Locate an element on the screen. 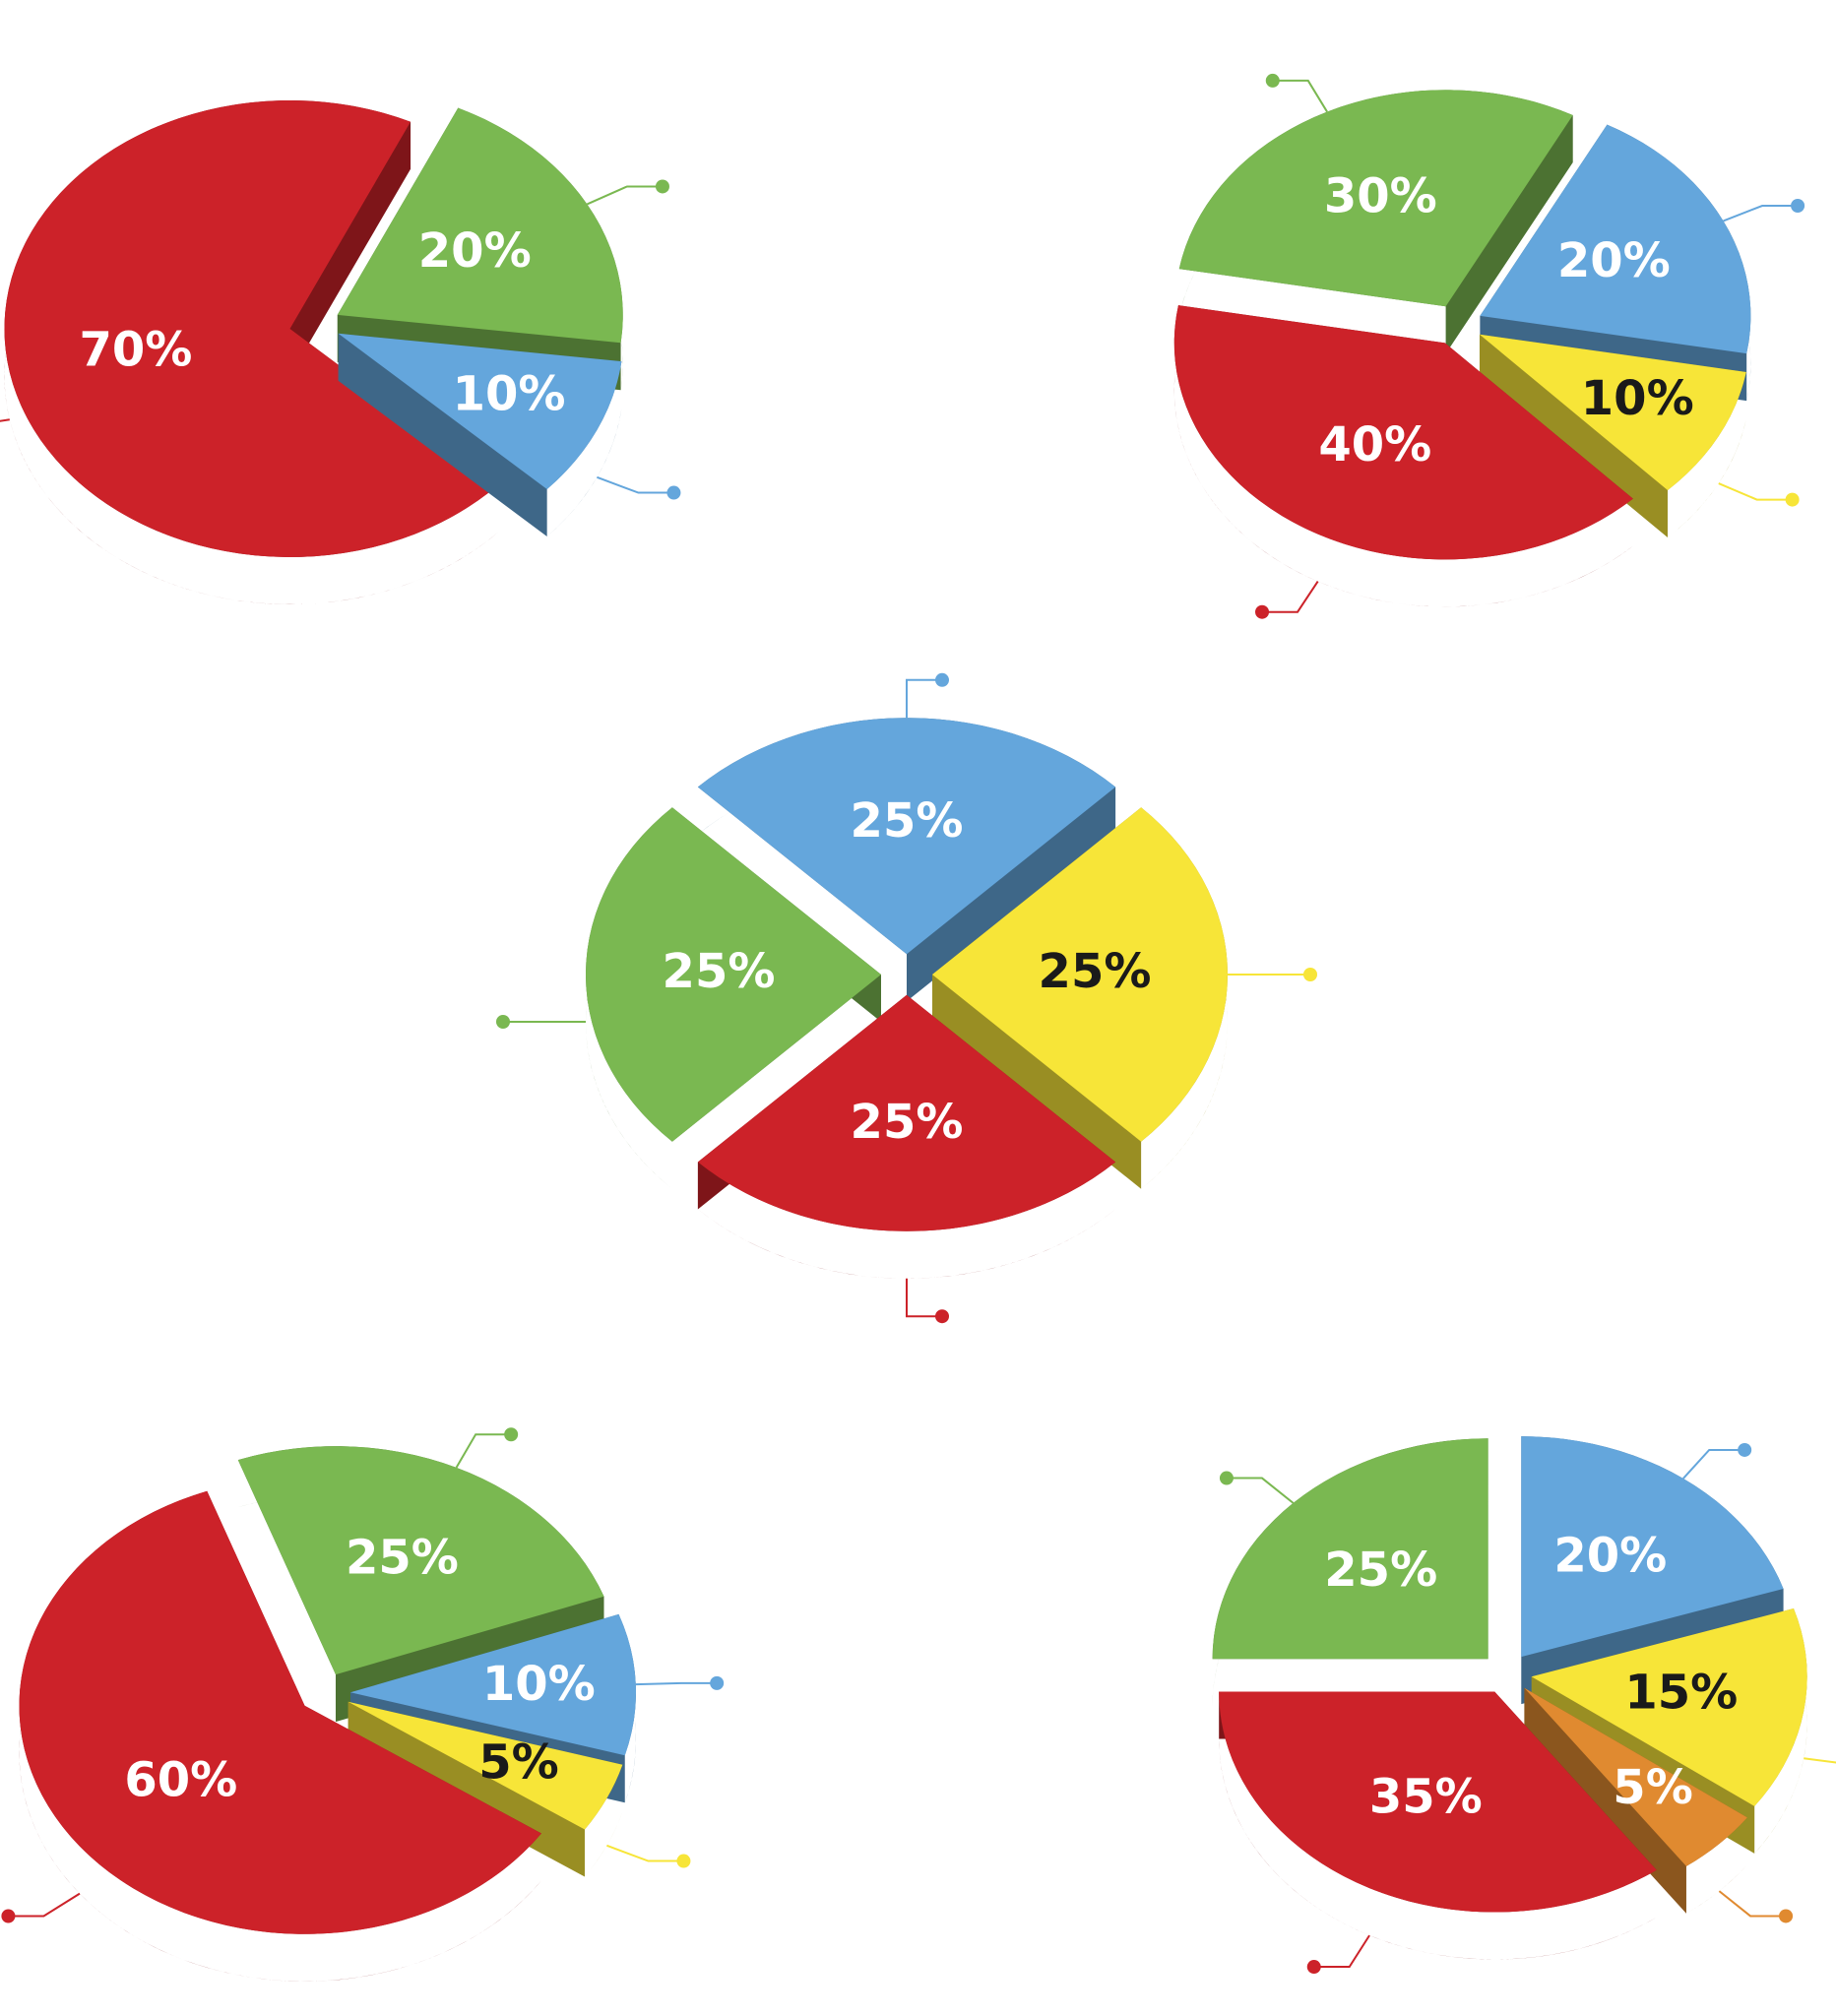  value-label: 60% is located at coordinates (180, 1779).